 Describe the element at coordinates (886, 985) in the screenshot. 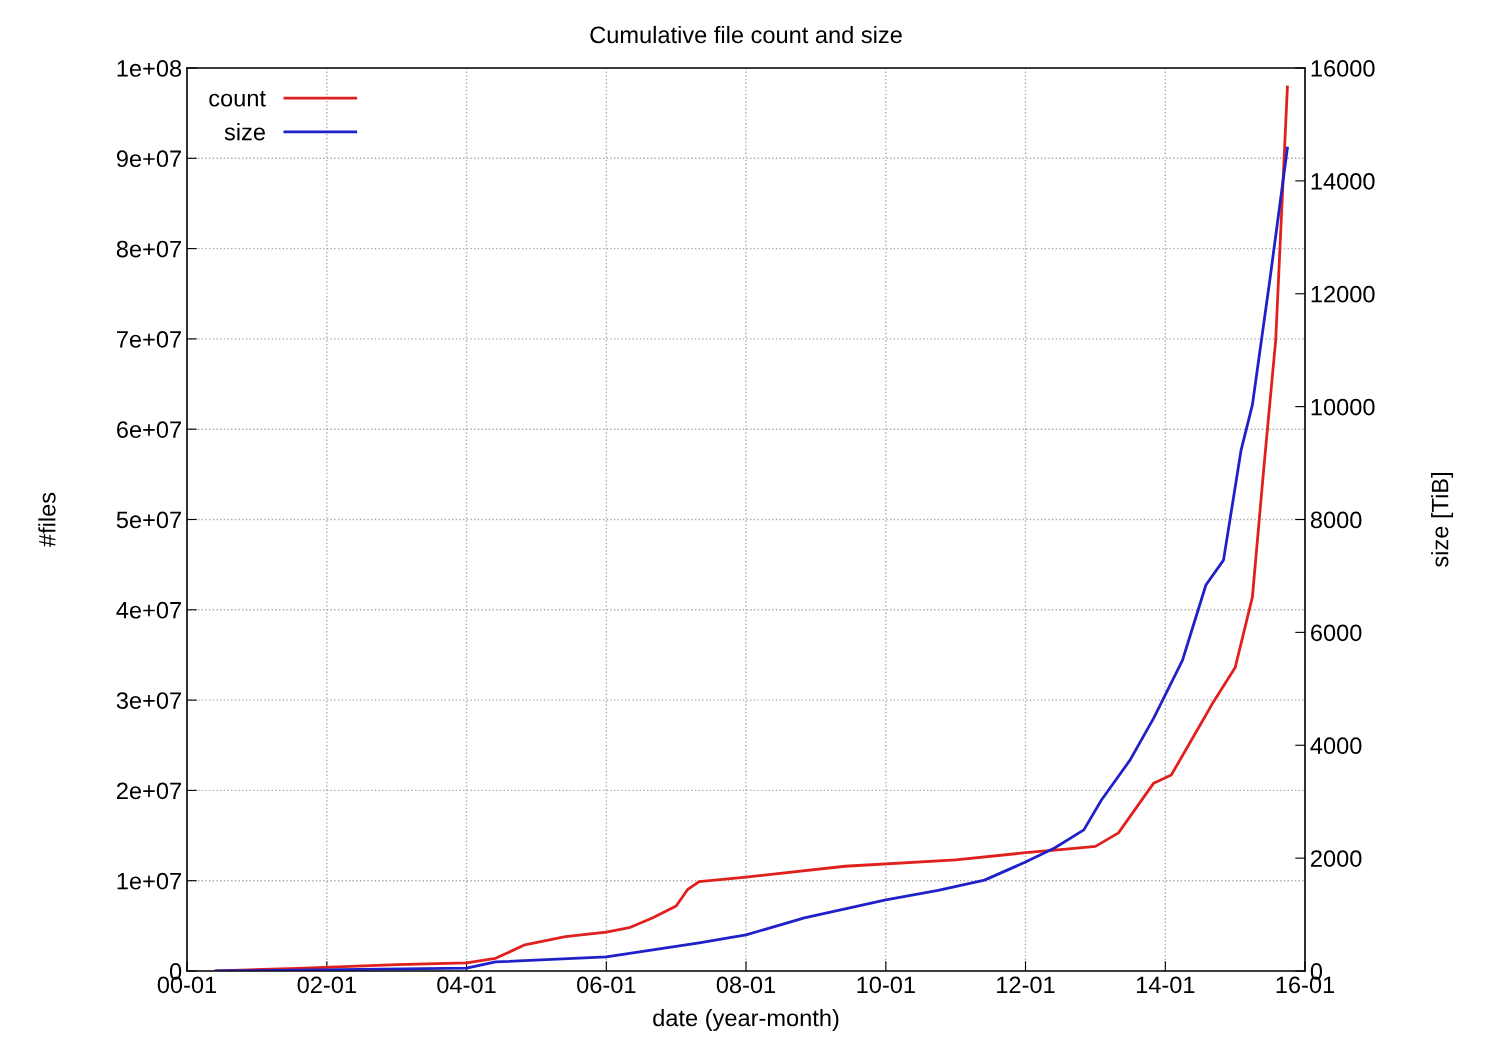

I see `x-tick-label: 10-01` at that location.